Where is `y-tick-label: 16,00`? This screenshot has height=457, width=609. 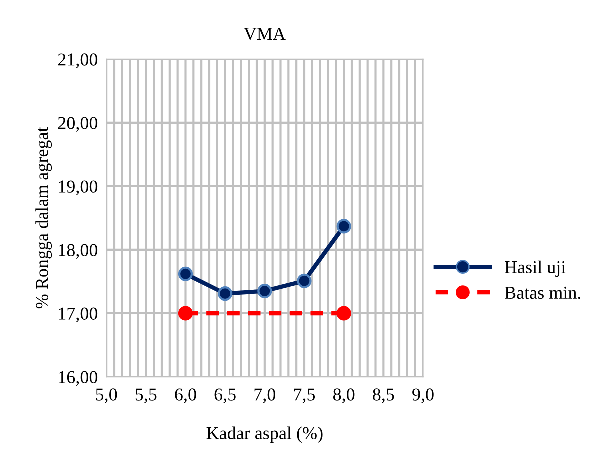 y-tick-label: 16,00 is located at coordinates (78, 378).